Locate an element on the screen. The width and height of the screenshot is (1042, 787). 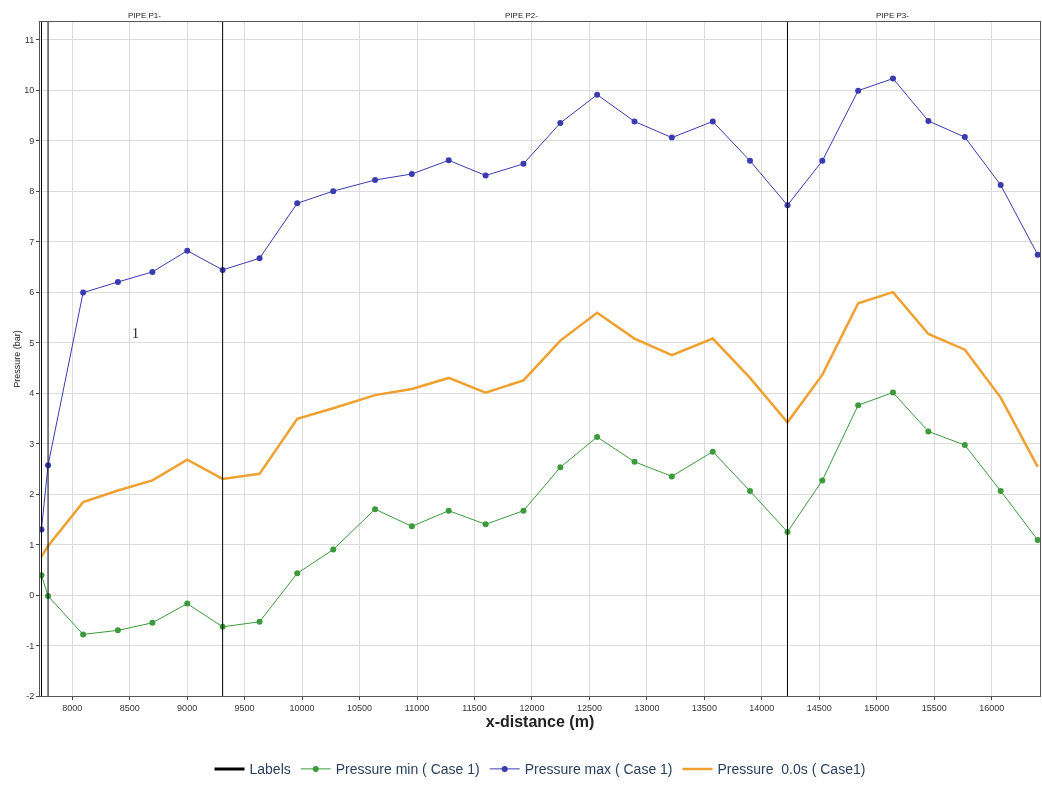
x-tick-label: 14000 is located at coordinates (762, 707).